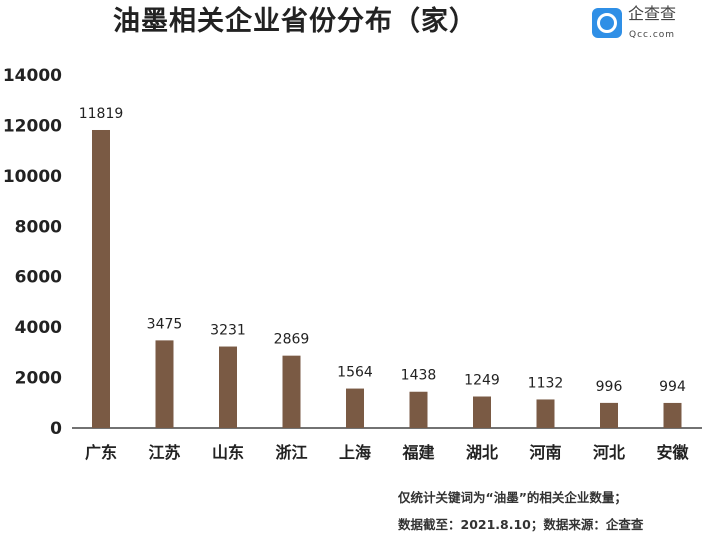  What do you see at coordinates (38, 227) in the screenshot?
I see `y-tick-label: 8000` at bounding box center [38, 227].